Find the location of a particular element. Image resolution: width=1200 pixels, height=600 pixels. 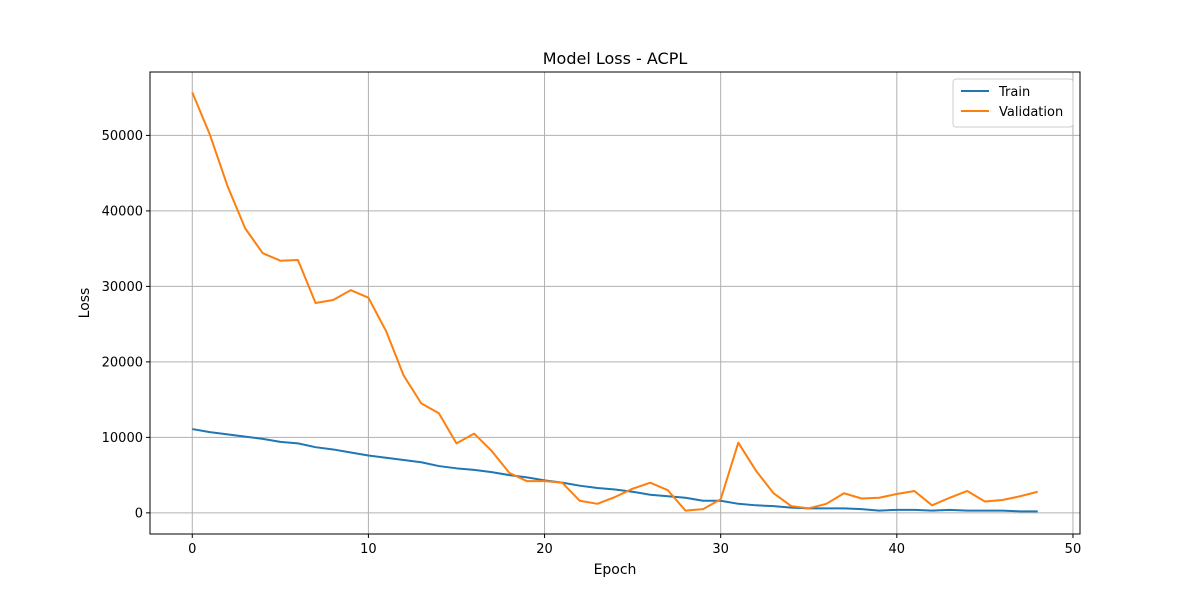

y-tick-label: 20000 is located at coordinates (122, 362).